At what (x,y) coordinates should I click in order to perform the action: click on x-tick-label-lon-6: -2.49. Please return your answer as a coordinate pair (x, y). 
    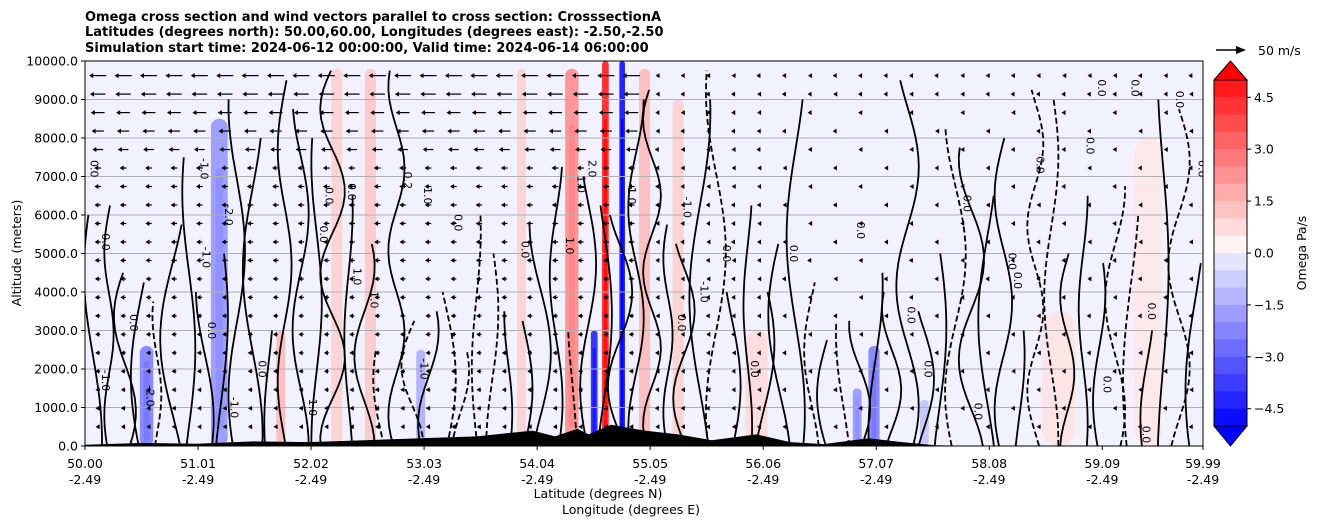
    Looking at the image, I should click on (763, 479).